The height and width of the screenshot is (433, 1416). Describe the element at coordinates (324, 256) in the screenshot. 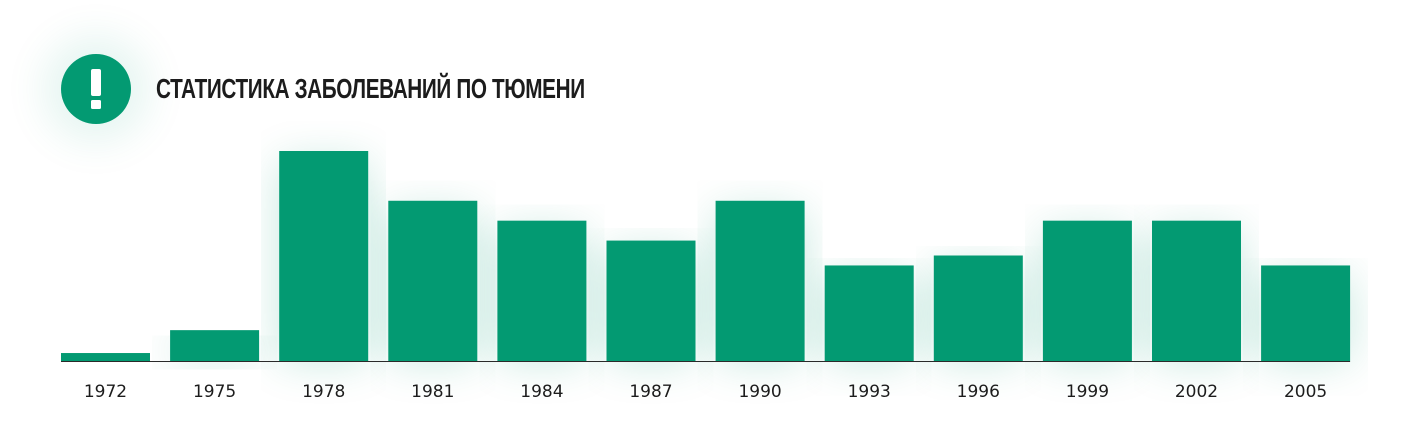

I see `bar-1978` at that location.